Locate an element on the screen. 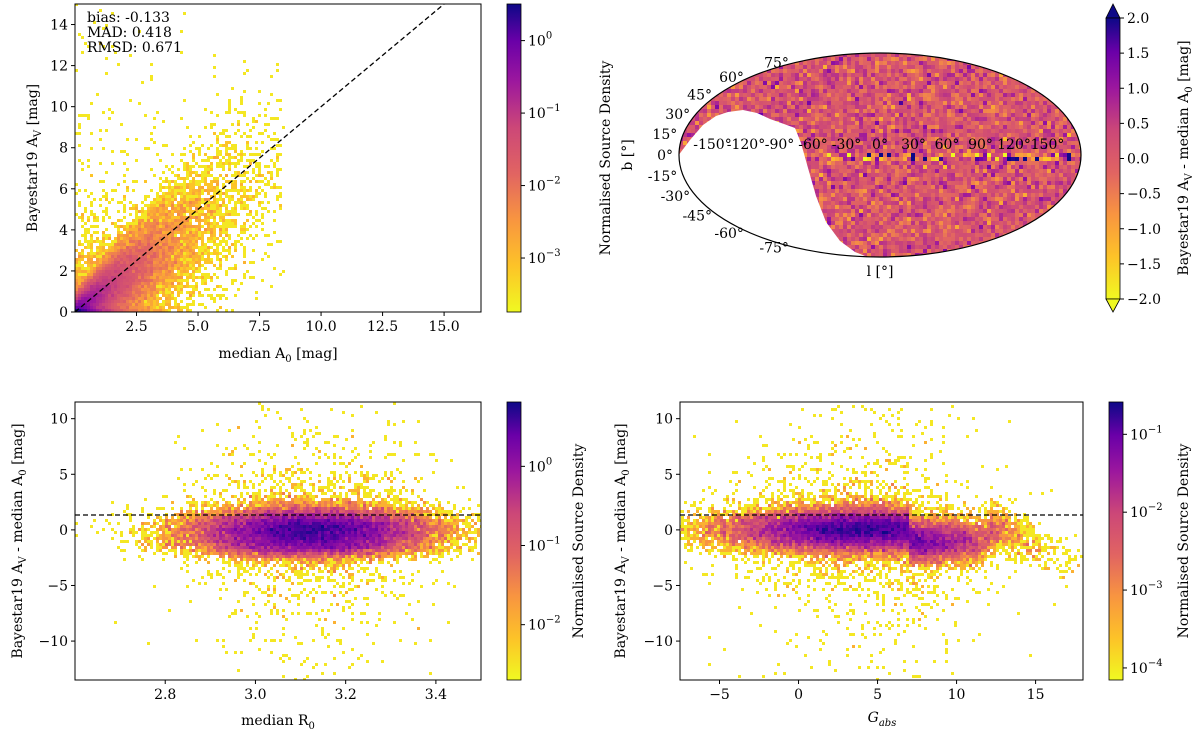 This screenshot has height=734, width=1200. y-axis-label-top-left: Bayestar19 AV [mag] is located at coordinates (34, 158).